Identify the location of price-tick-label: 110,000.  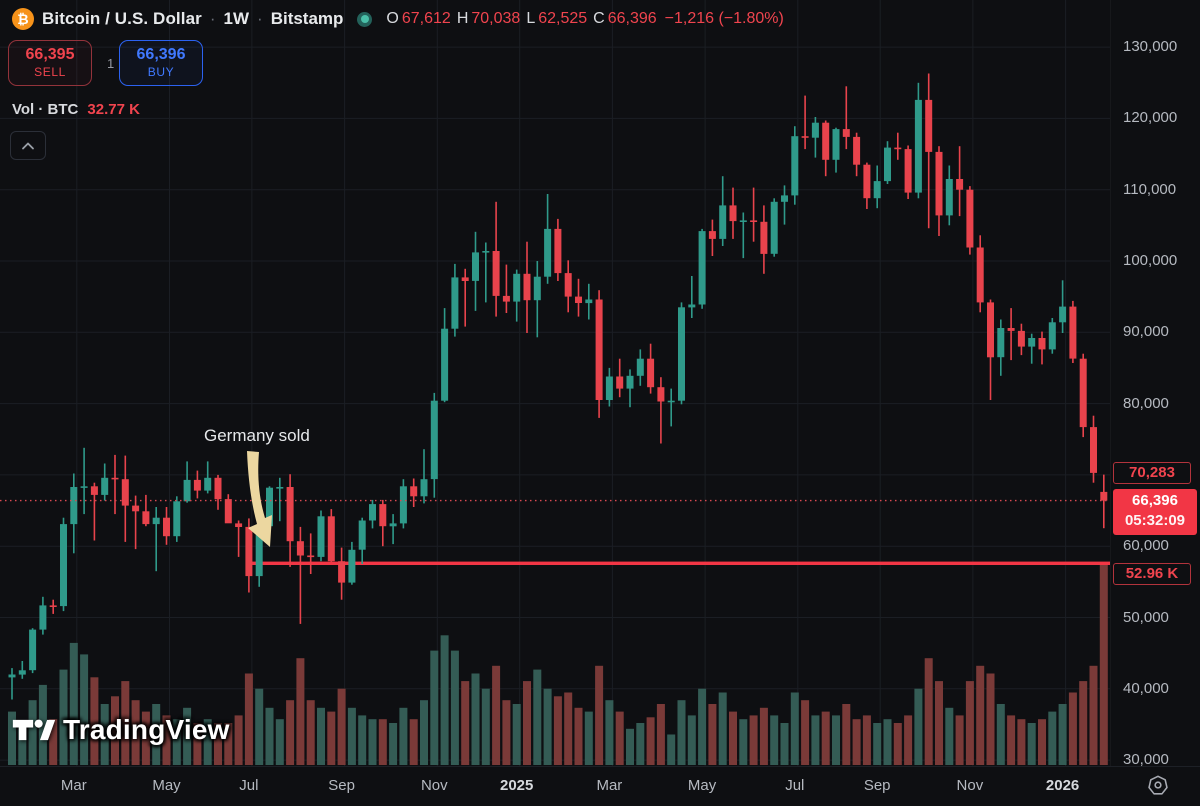
(1150, 189).